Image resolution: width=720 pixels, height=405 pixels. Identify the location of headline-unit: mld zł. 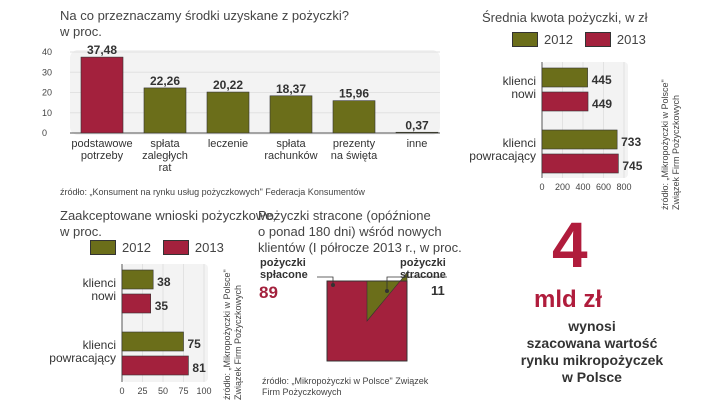
(568, 299).